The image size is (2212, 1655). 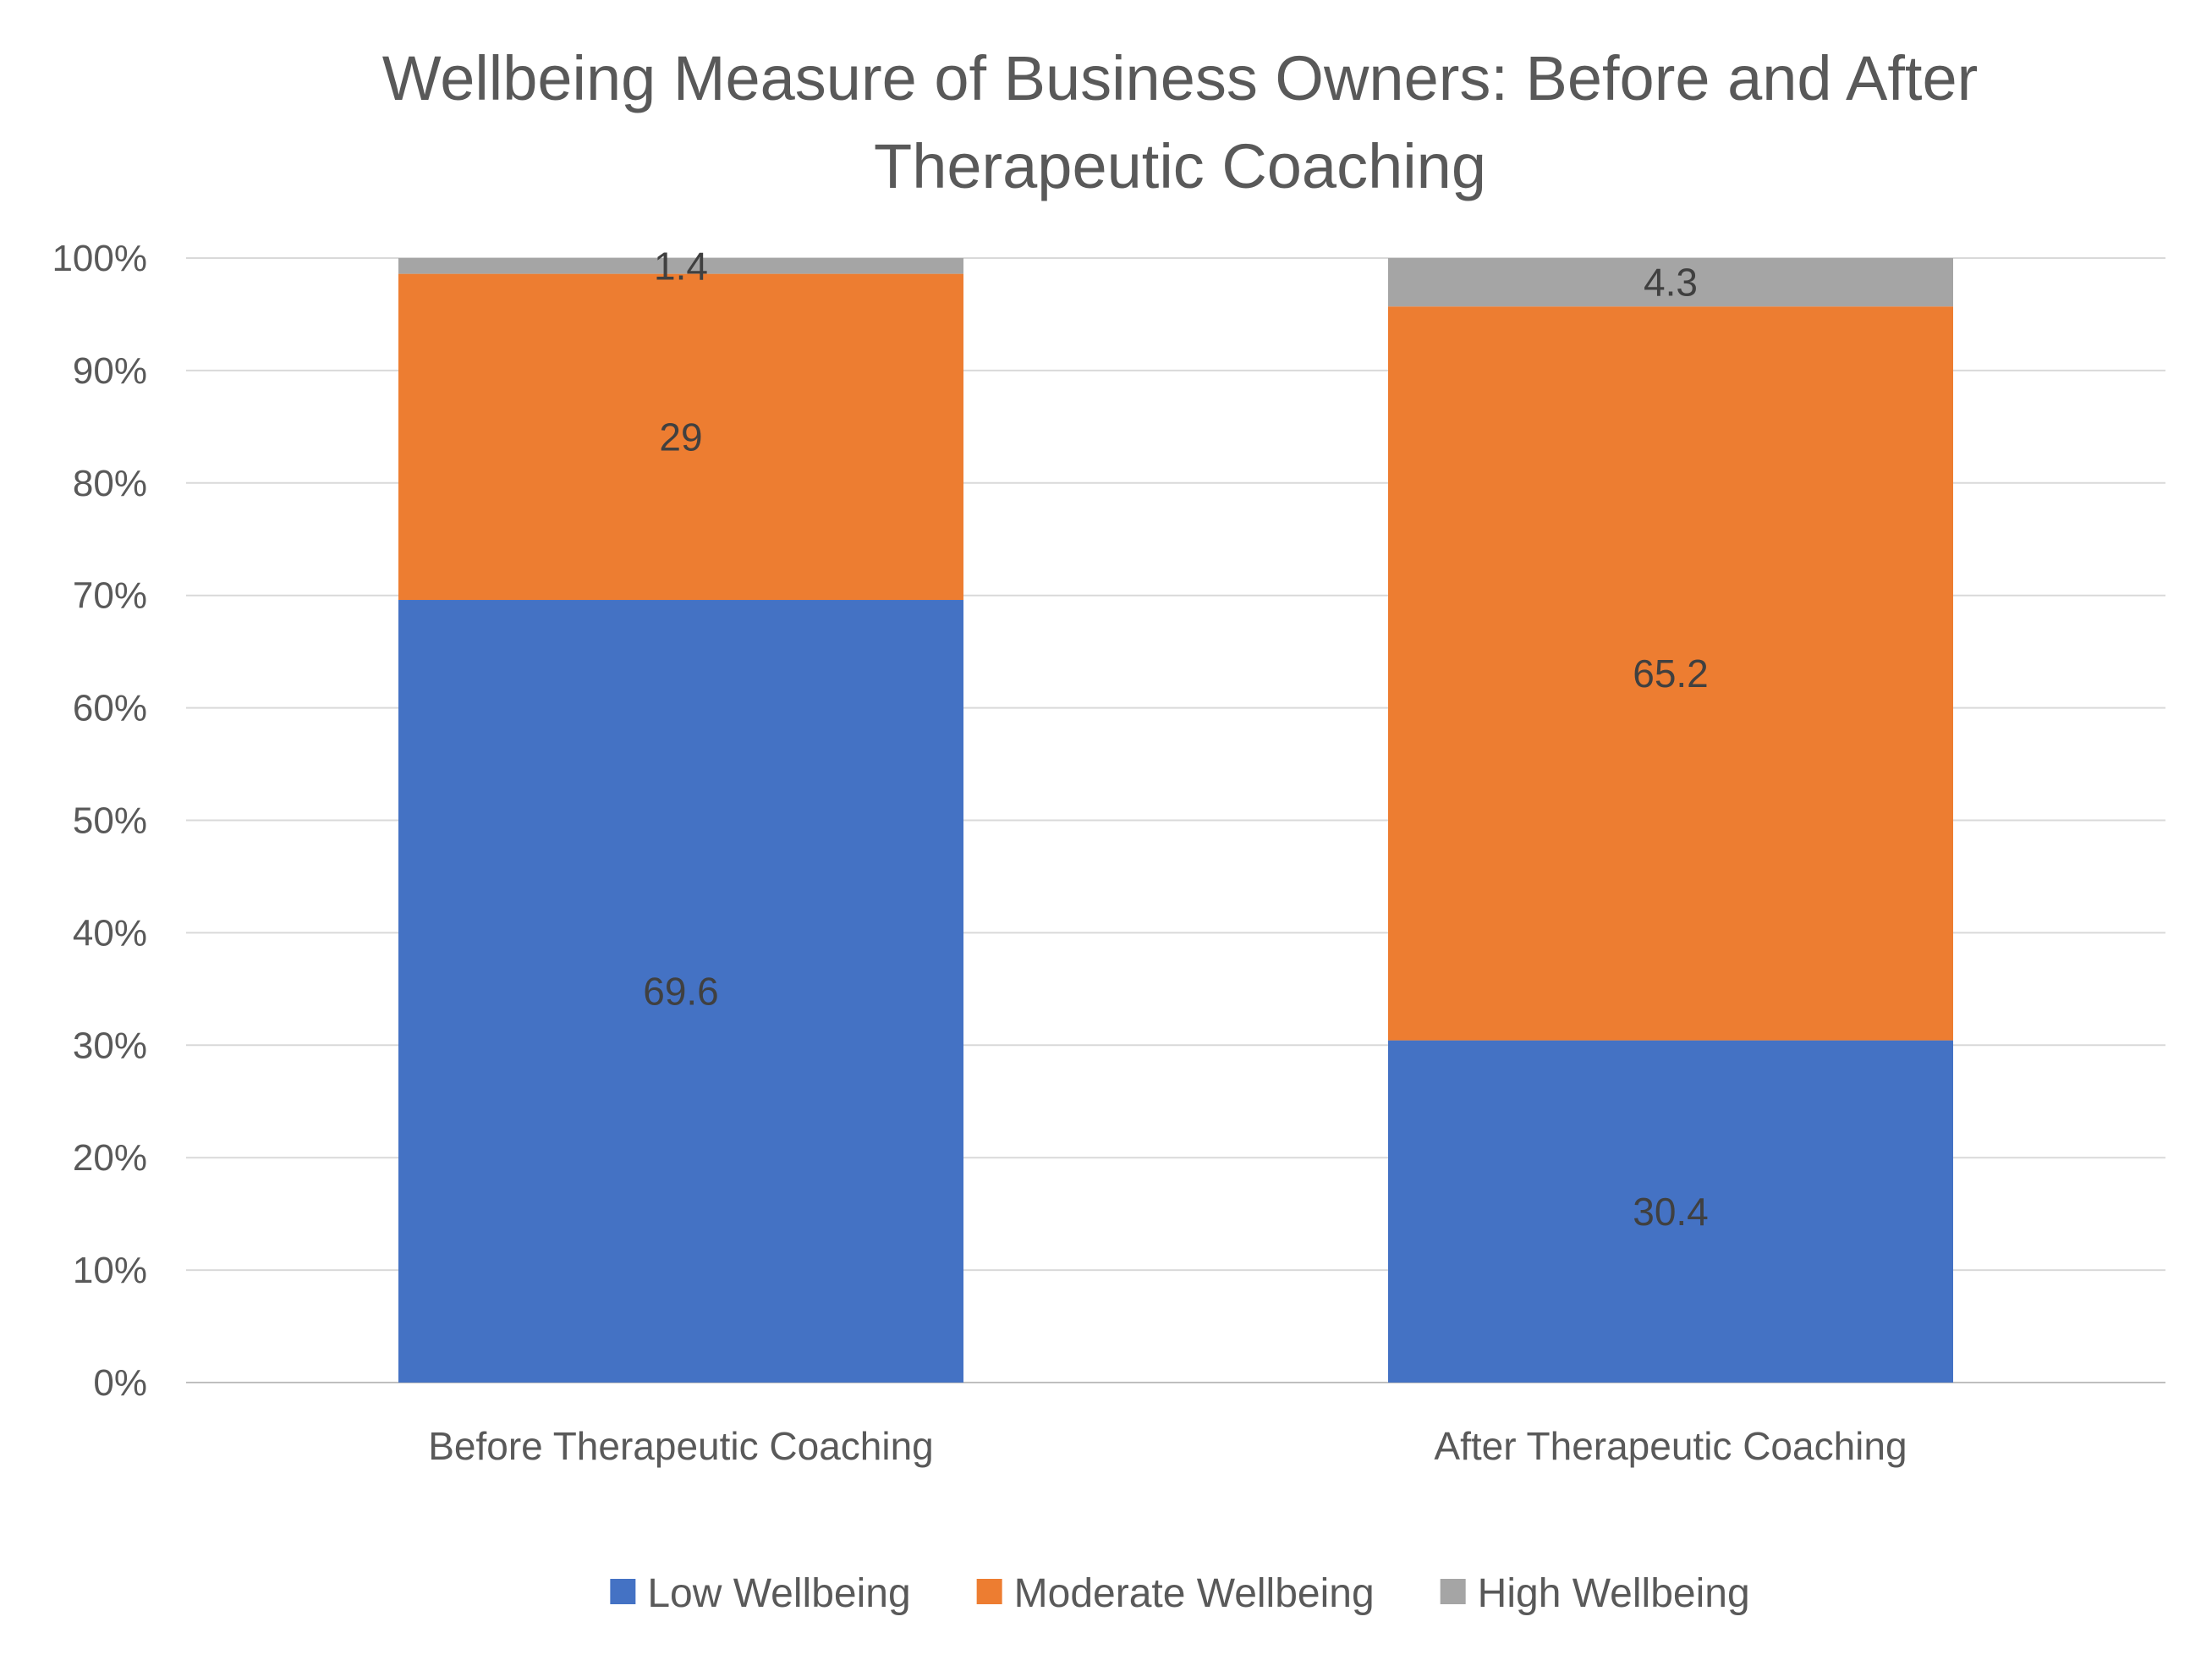 I want to click on y-tick-label: 0%, so click(x=120, y=1383).